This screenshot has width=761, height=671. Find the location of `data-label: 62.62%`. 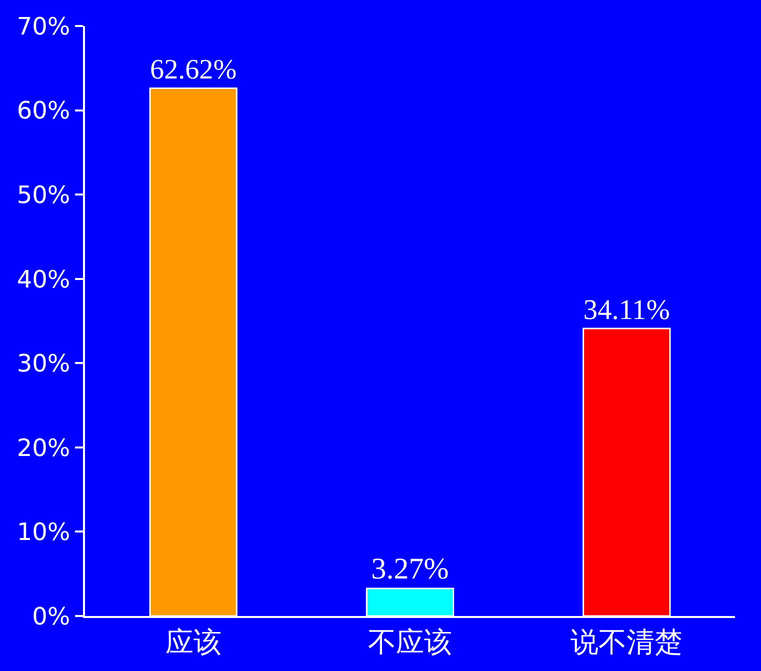

data-label: 62.62% is located at coordinates (193, 70).